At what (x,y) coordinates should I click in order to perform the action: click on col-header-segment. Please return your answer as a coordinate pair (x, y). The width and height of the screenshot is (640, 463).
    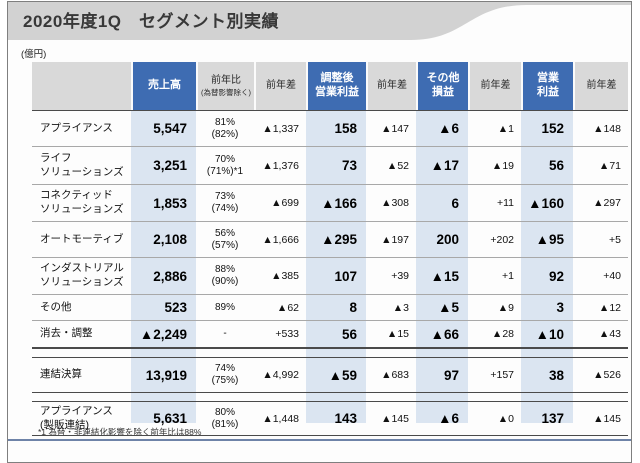
    Looking at the image, I should click on (81, 86).